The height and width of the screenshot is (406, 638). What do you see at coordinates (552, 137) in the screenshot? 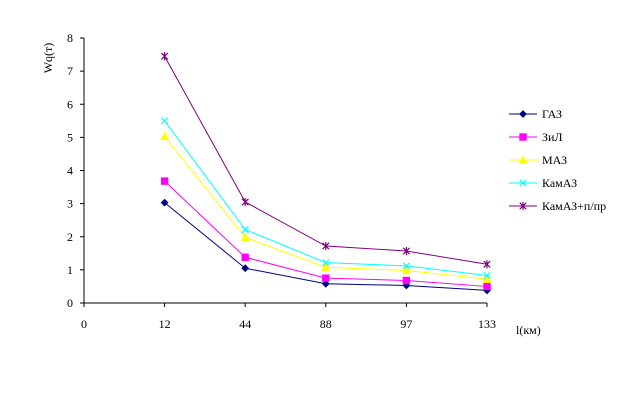
I see `legend-label: ЗиЛ` at bounding box center [552, 137].